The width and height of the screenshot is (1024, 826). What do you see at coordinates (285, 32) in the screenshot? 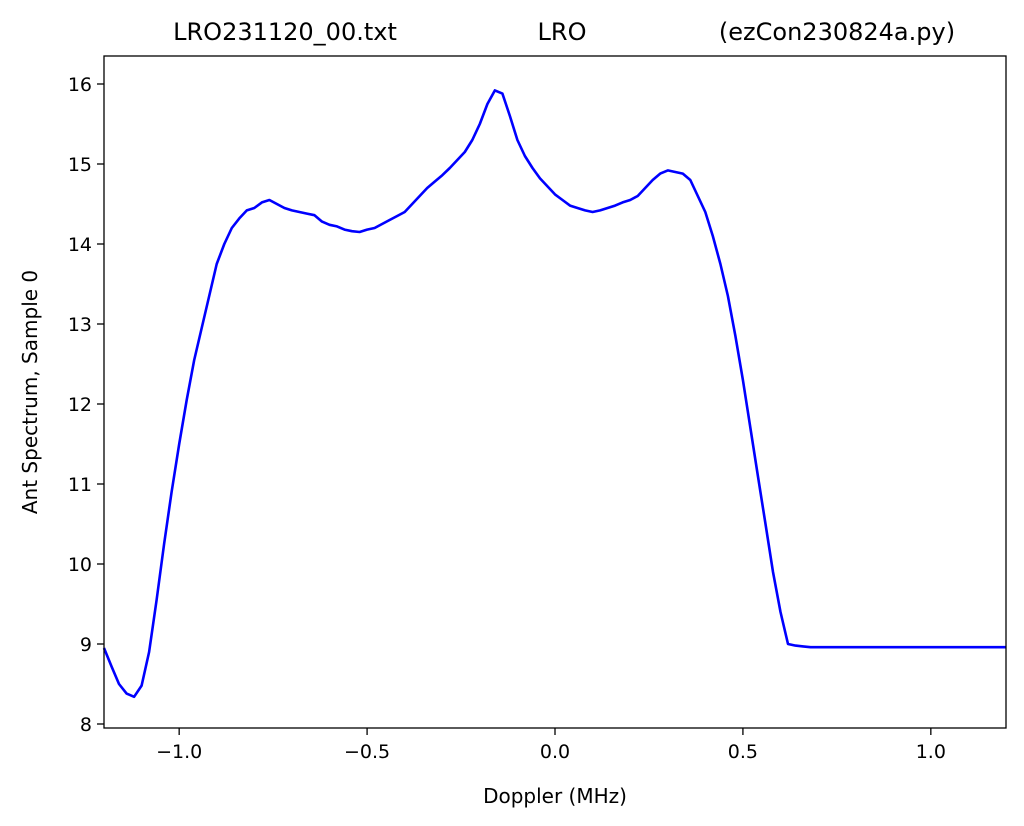
I see `title-left: LRO231120_00.txt` at bounding box center [285, 32].